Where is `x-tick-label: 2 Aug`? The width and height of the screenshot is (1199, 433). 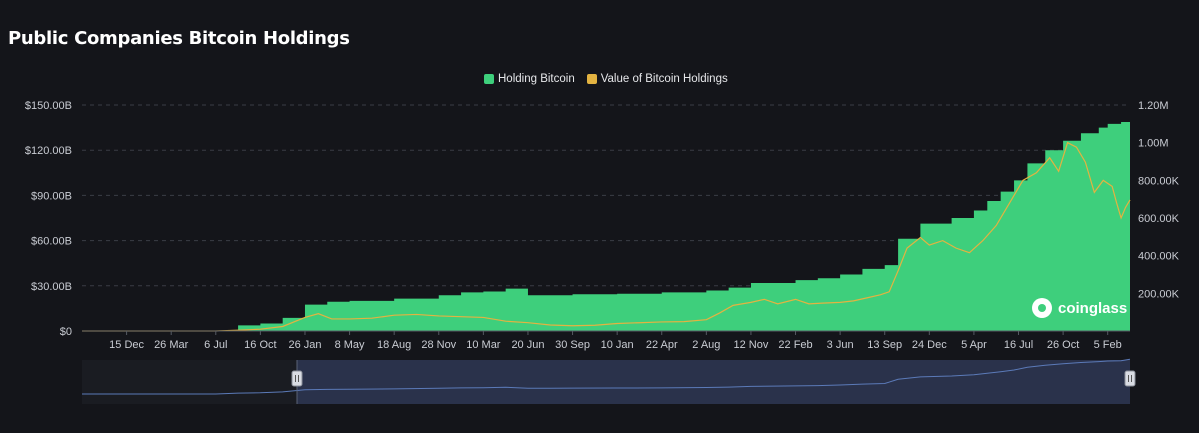
x-tick-label: 2 Aug is located at coordinates (706, 345).